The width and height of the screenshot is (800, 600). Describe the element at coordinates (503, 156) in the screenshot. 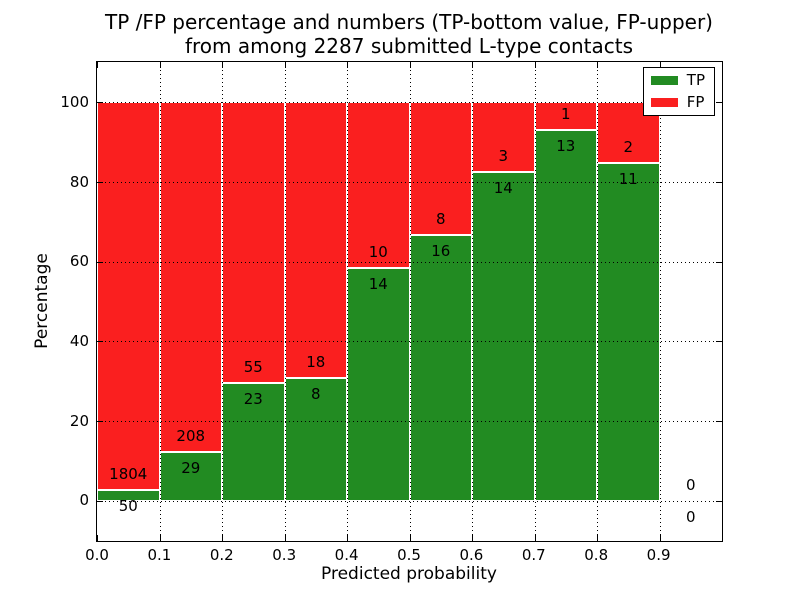

I see `fp-count-label: 3` at that location.